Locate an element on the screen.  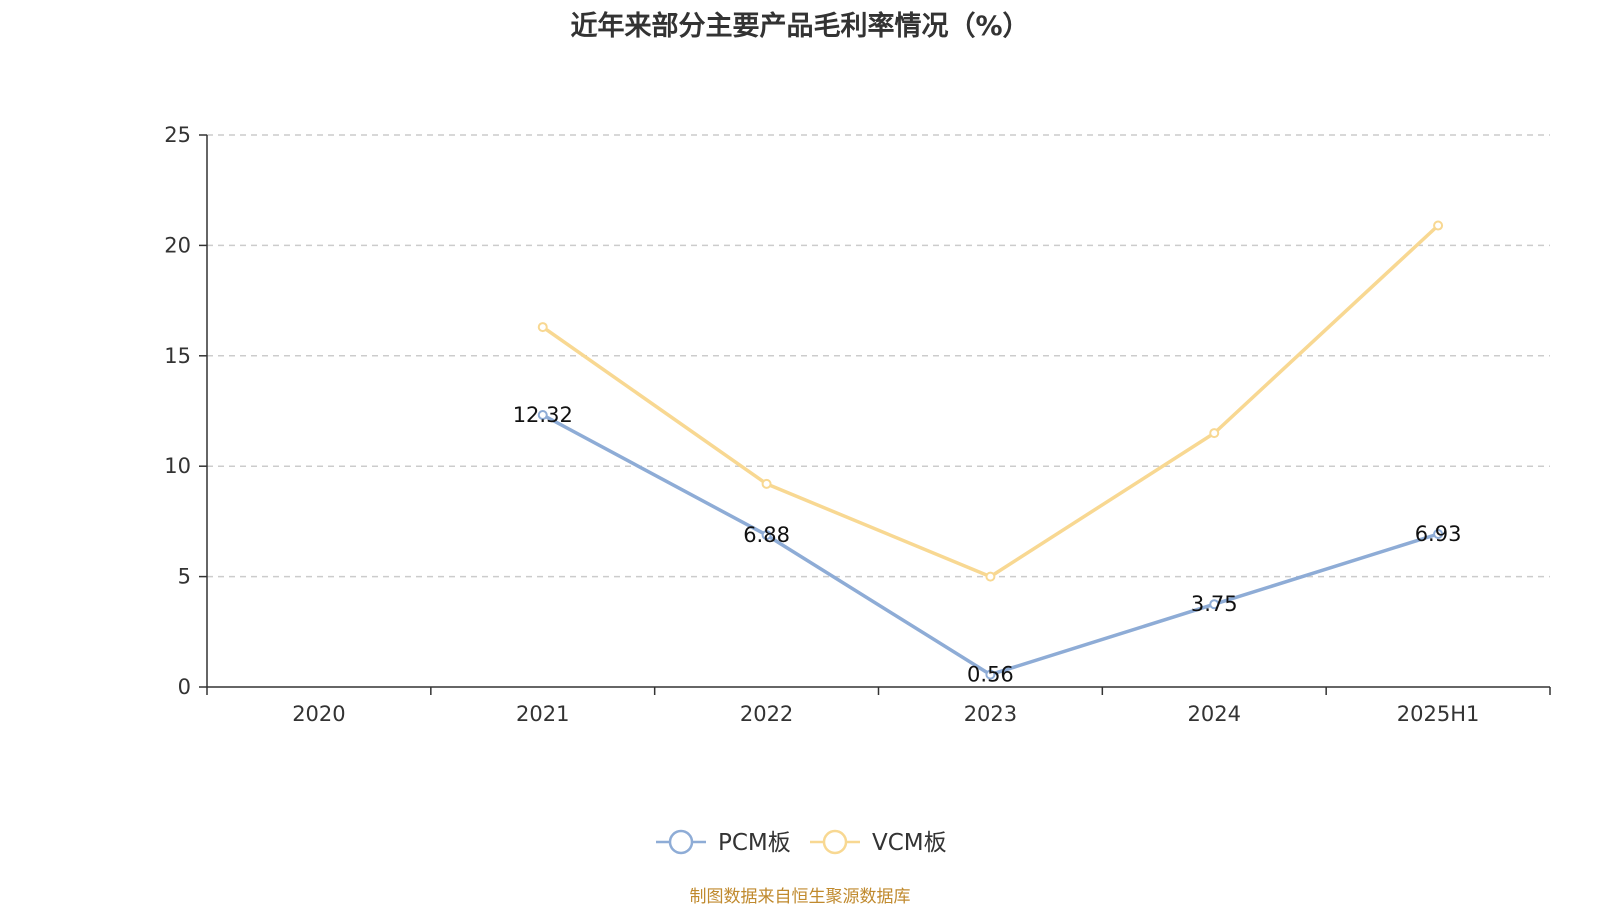
legend-label: PCM板 is located at coordinates (754, 843).